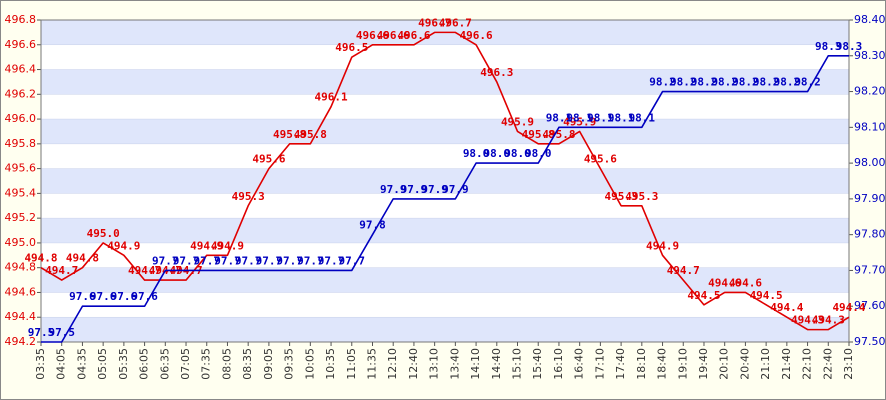  I want to click on value-label: 97.8, so click(372, 225).